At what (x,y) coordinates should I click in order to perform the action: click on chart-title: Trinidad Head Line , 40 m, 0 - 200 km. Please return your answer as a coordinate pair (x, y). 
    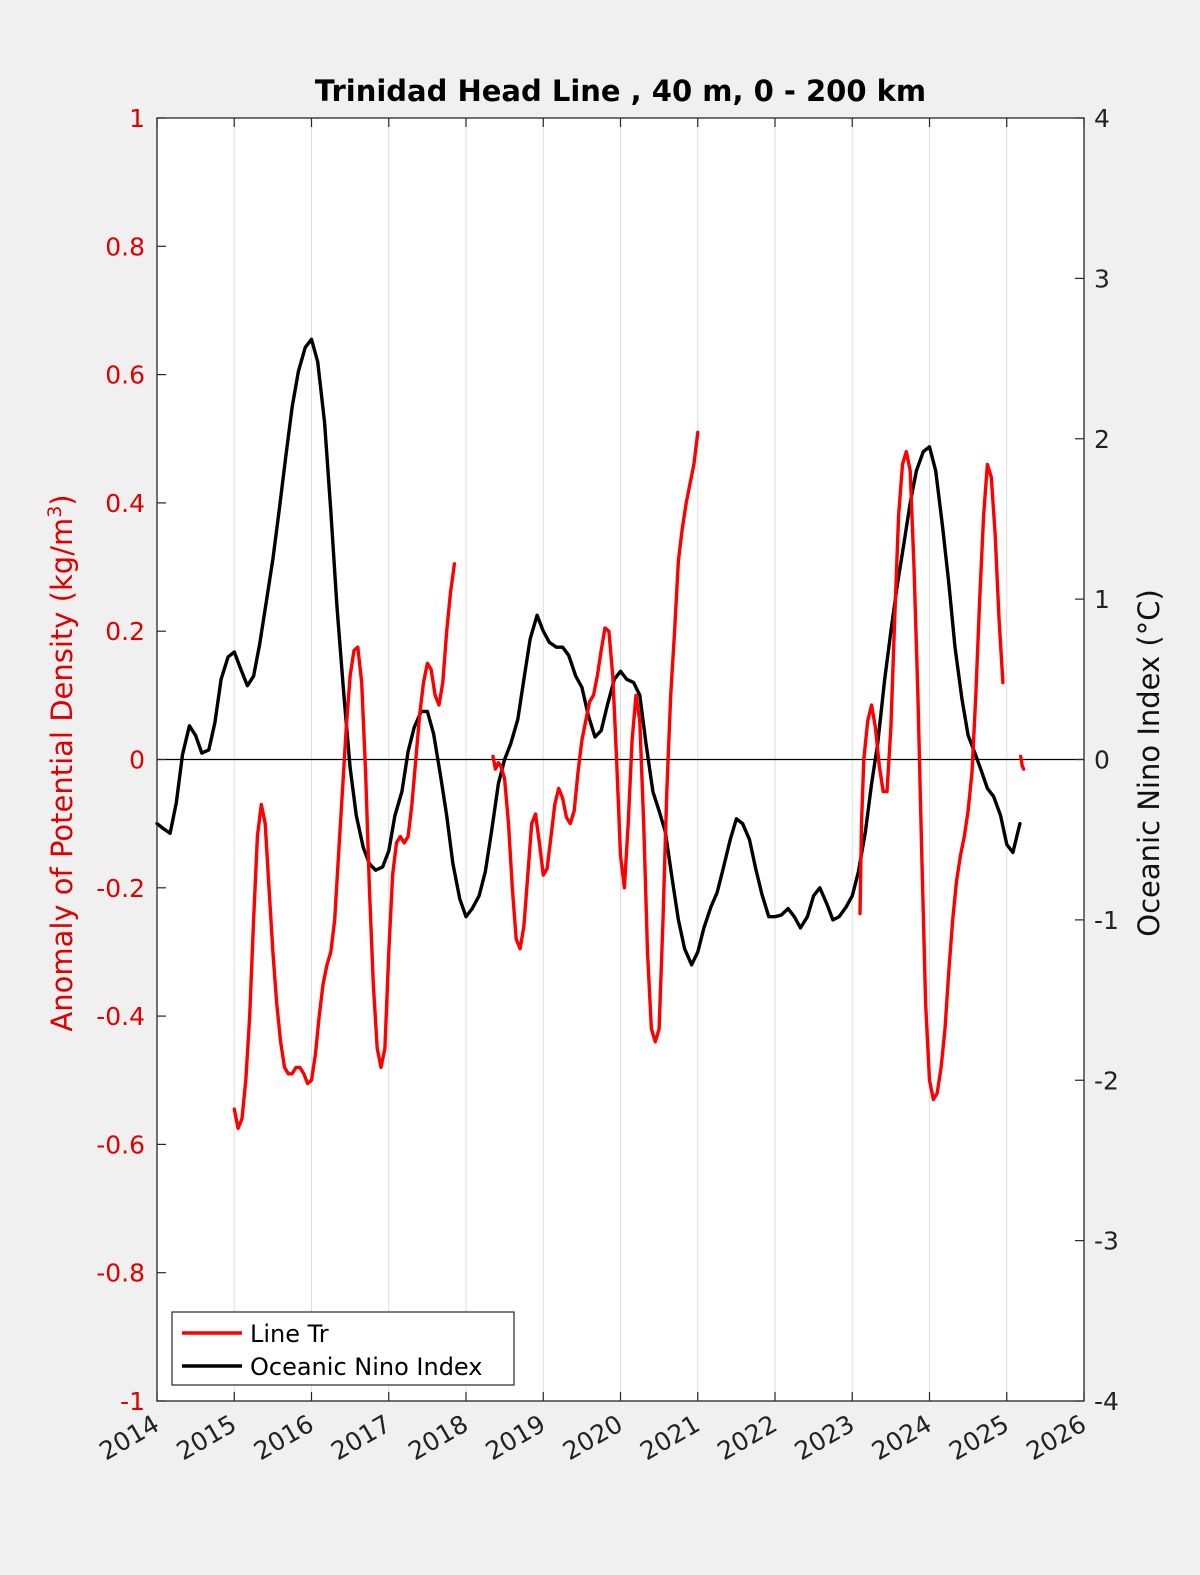
    Looking at the image, I should click on (620, 91).